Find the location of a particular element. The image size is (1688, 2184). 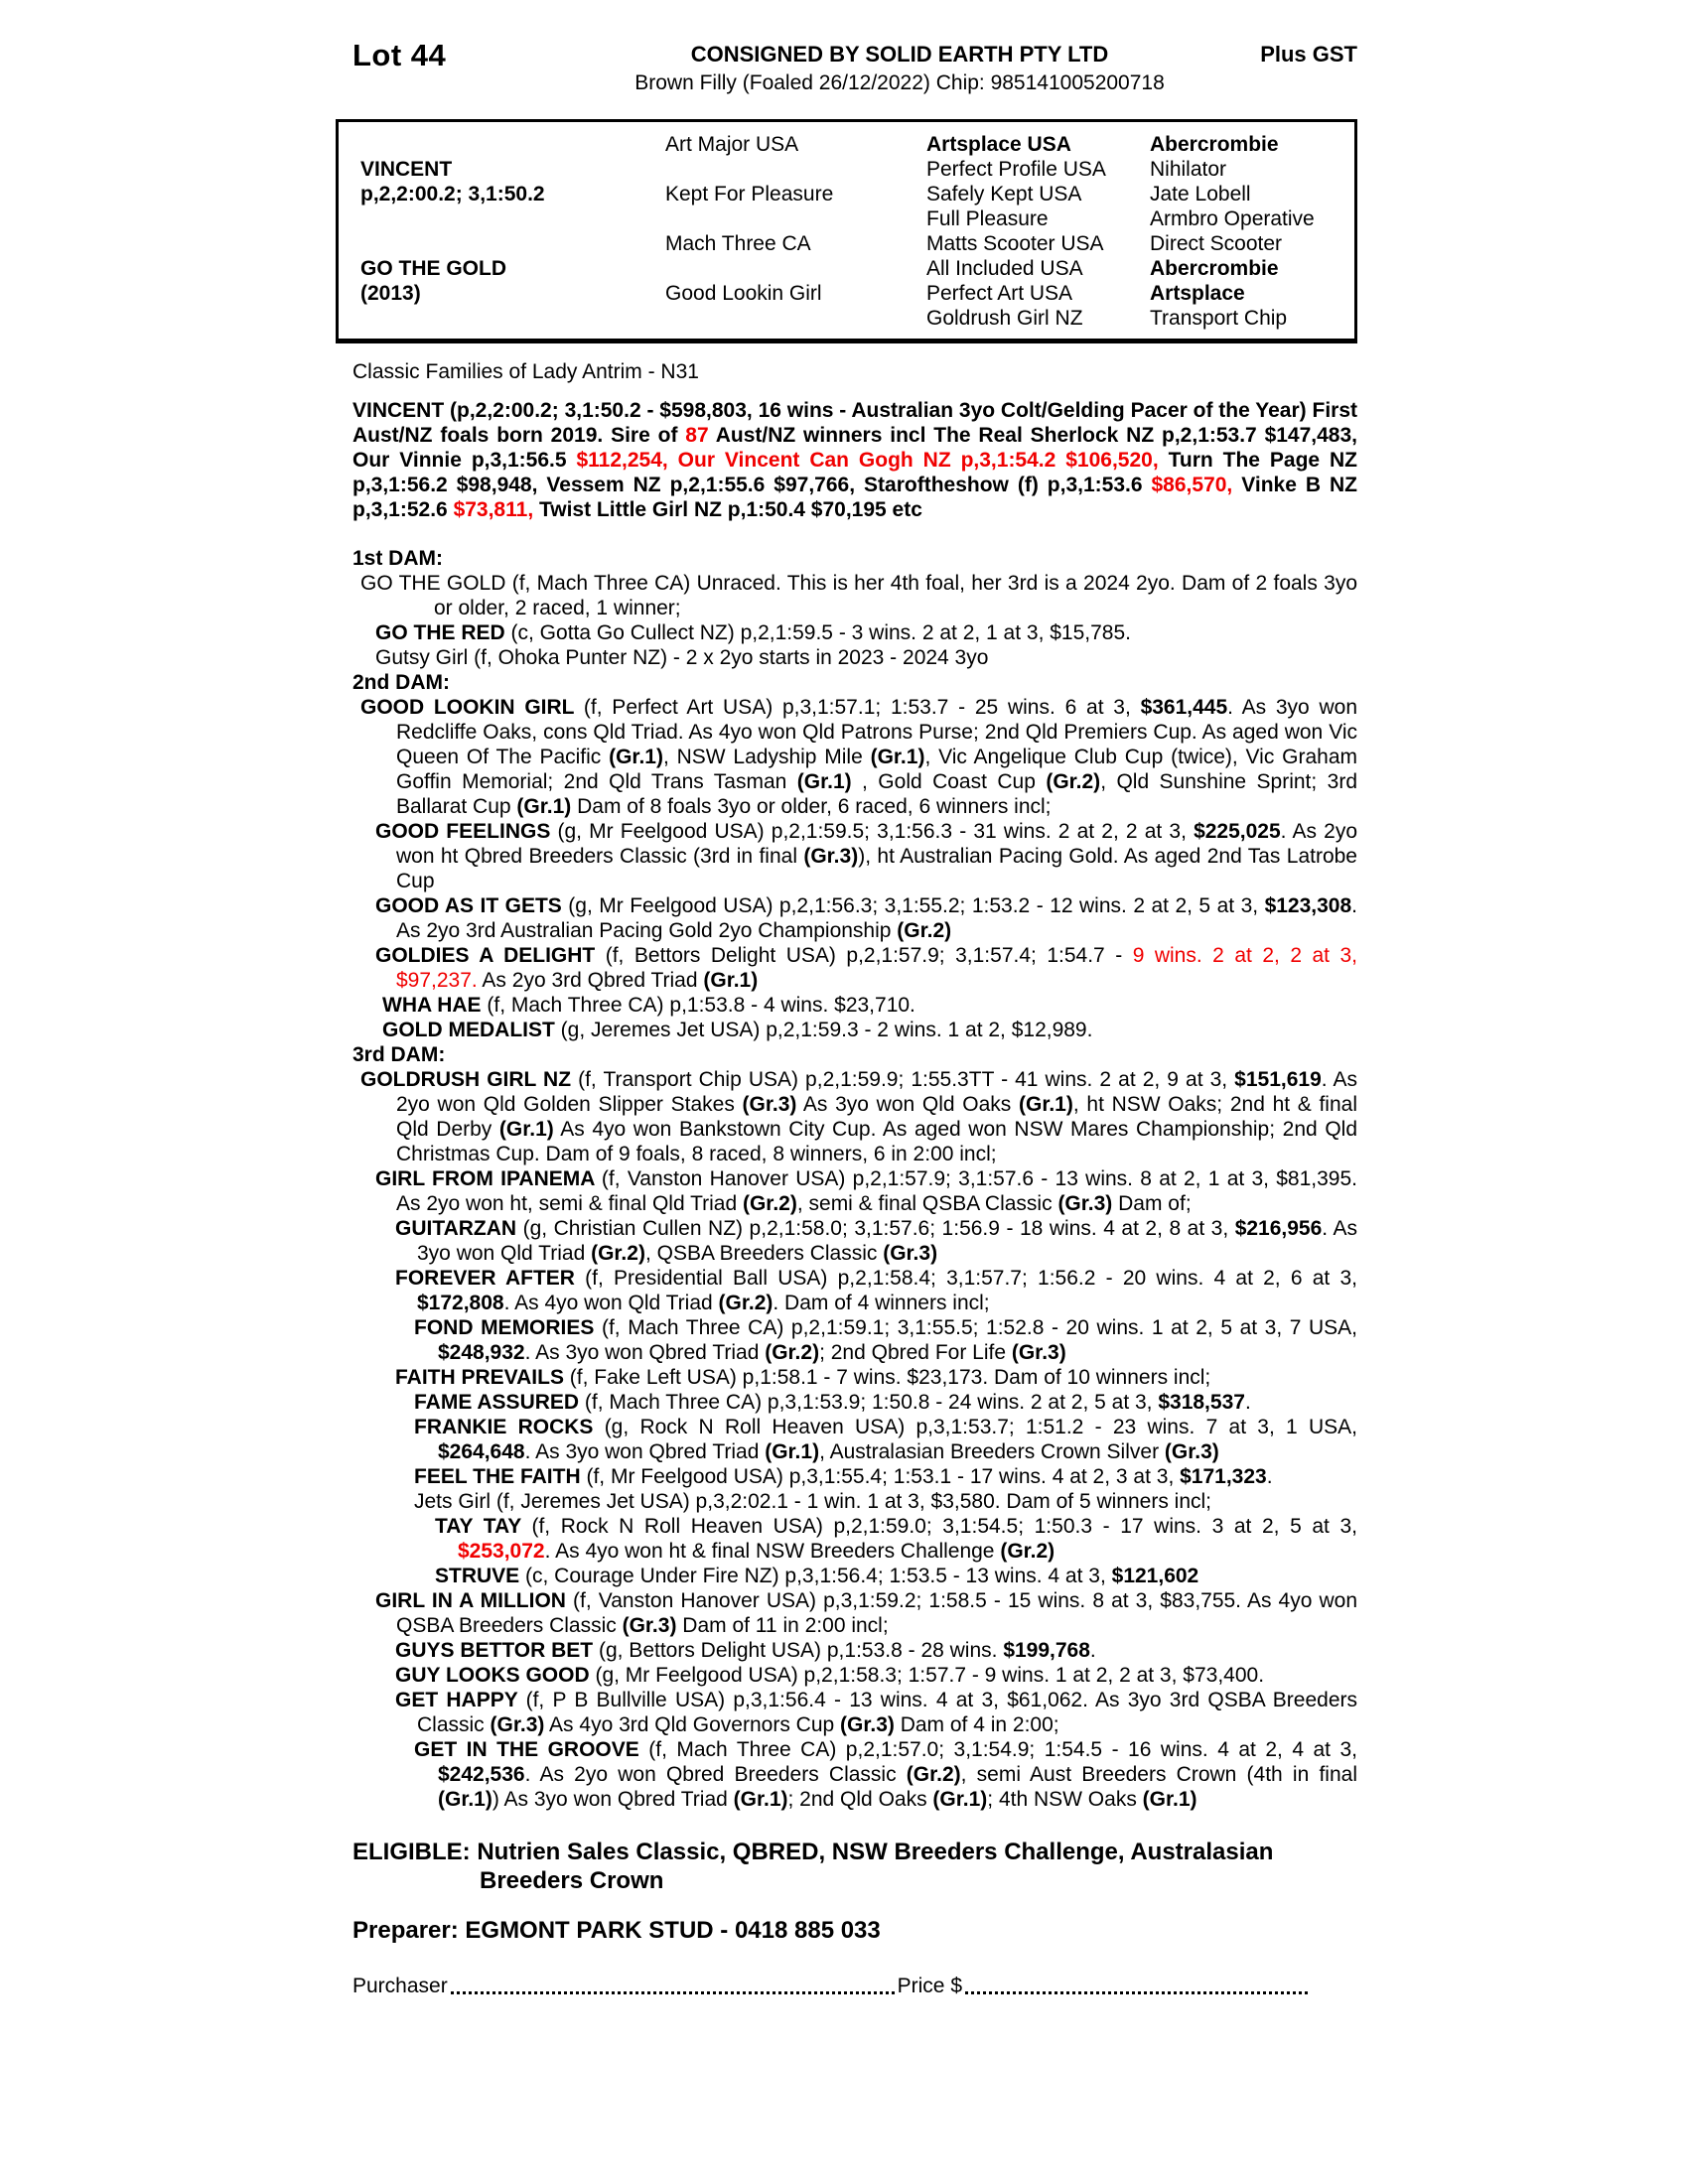

text-segment: $73,811, is located at coordinates (493, 509).